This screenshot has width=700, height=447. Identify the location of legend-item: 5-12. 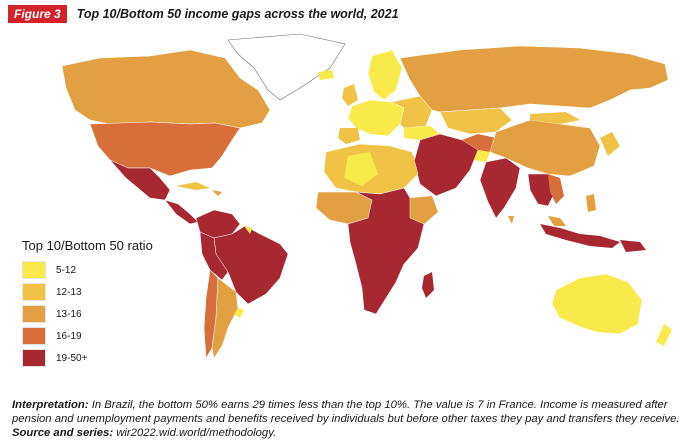
(107, 270).